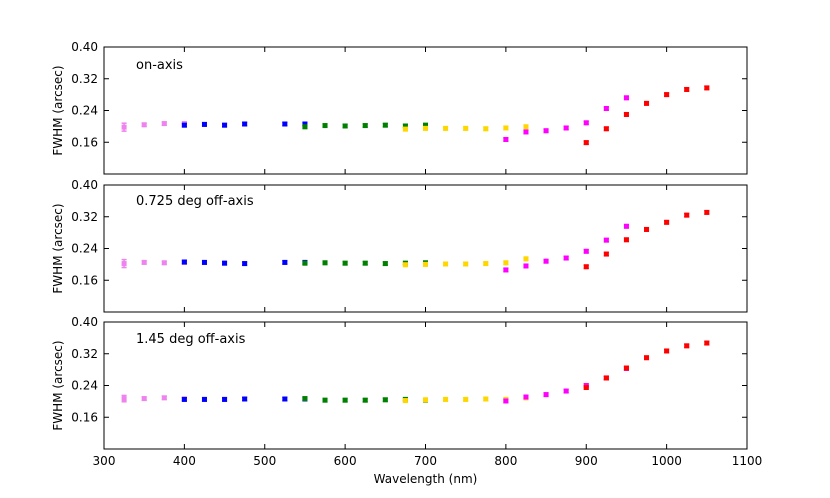 This screenshot has height=498, width=830. Describe the element at coordinates (426, 479) in the screenshot. I see `x-axis-label: Wavelength (nm)` at that location.